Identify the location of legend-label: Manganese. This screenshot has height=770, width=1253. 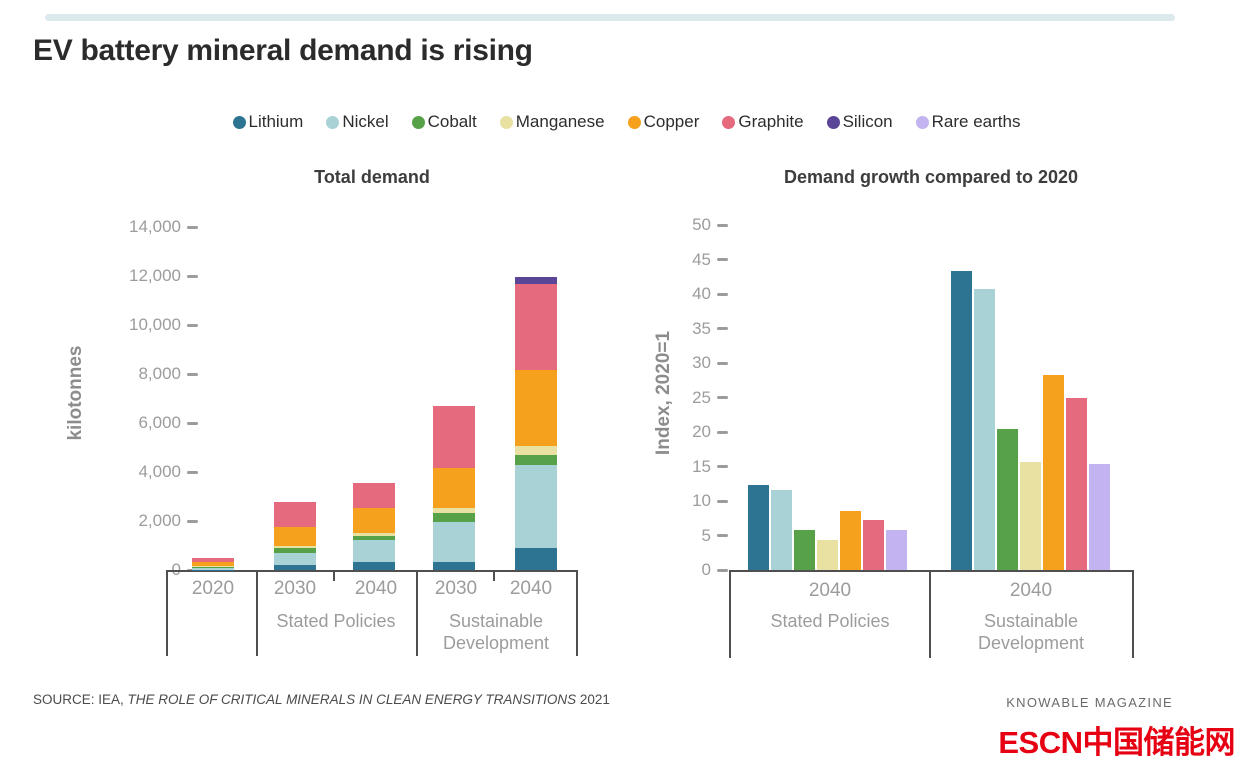
(560, 121).